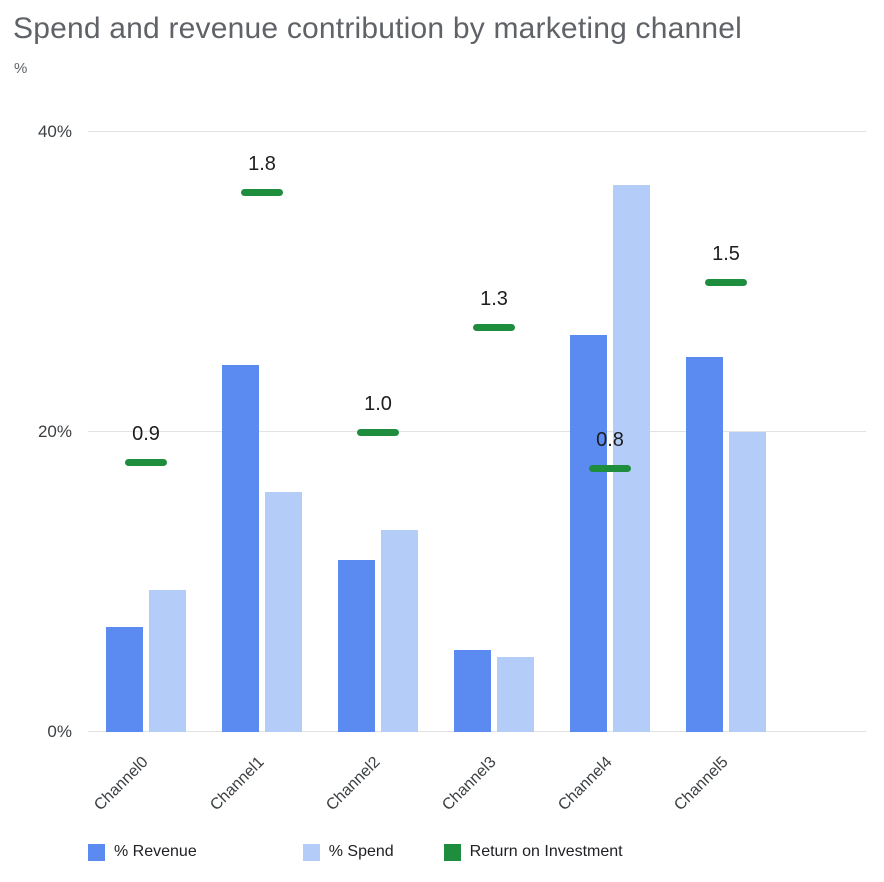 The width and height of the screenshot is (884, 882). Describe the element at coordinates (701, 784) in the screenshot. I see `x-axis-label: Channel5` at that location.